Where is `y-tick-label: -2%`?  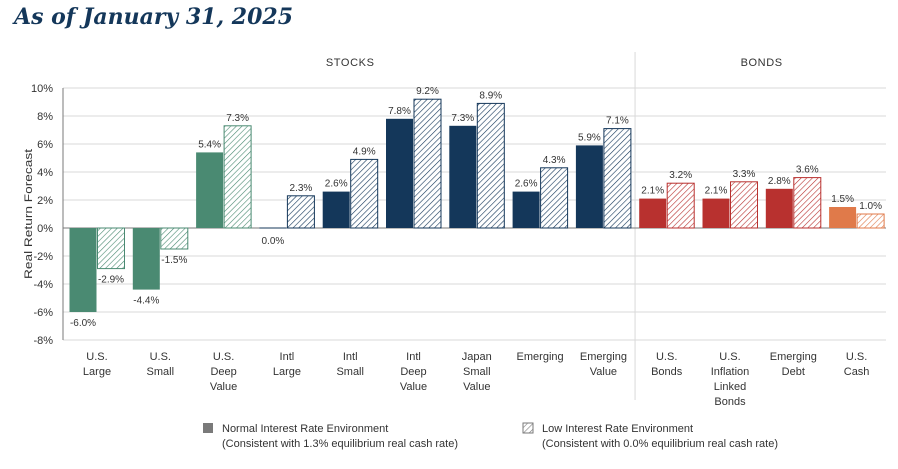 y-tick-label: -2% is located at coordinates (43, 257).